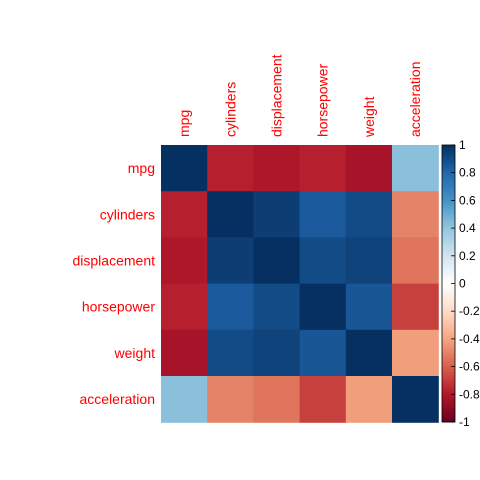 This screenshot has width=480, height=480. Describe the element at coordinates (230, 109) in the screenshot. I see `column-label: cylinders` at that location.